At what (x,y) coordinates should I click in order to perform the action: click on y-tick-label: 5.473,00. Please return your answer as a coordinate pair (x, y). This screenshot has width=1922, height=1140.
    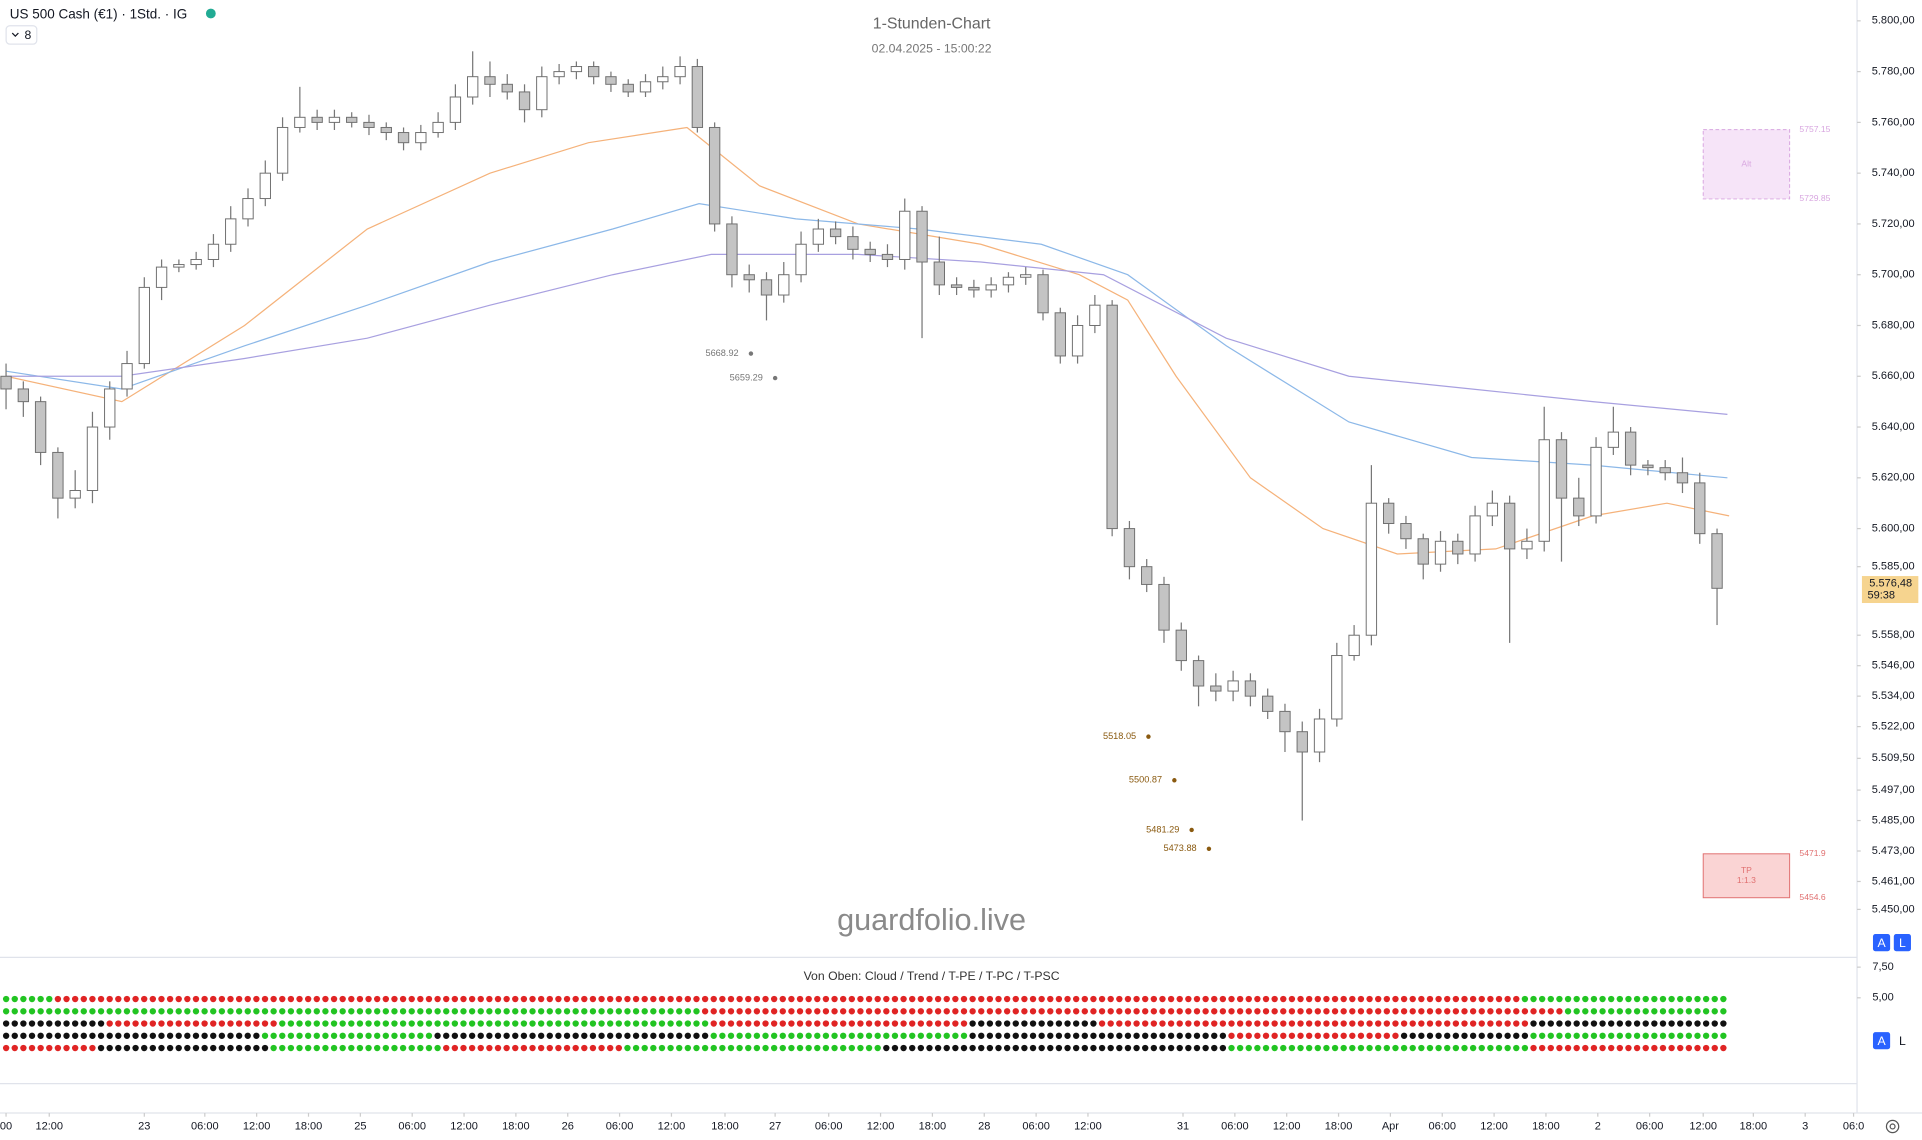
    Looking at the image, I should click on (1893, 851).